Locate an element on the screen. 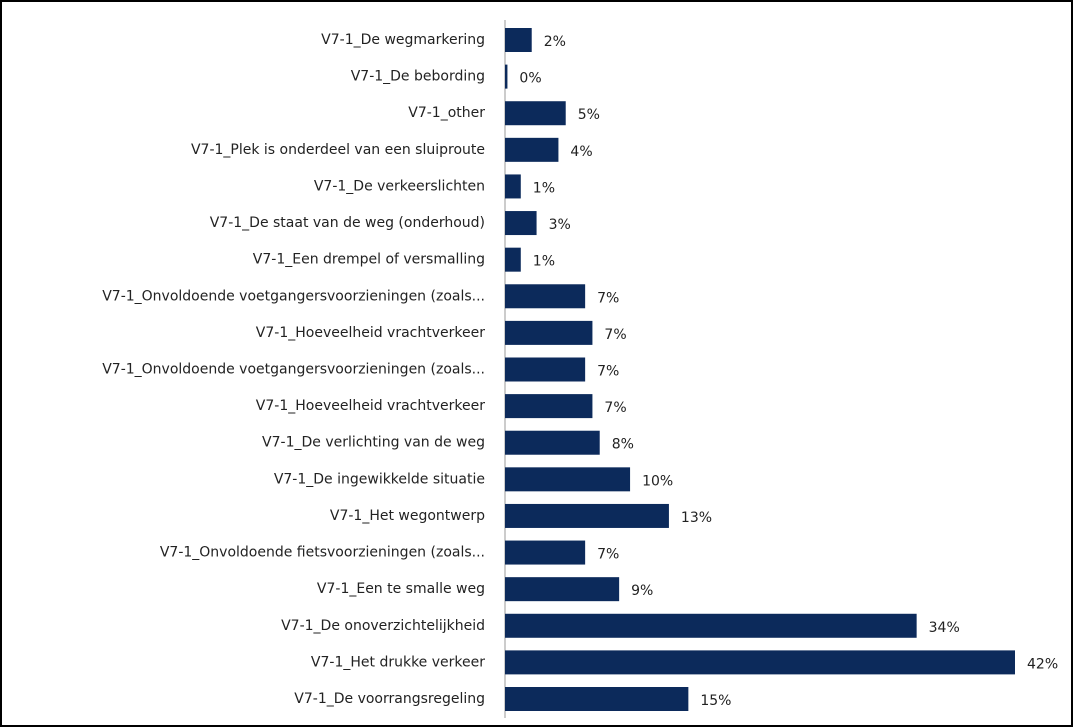  value-label: 5% is located at coordinates (589, 115).